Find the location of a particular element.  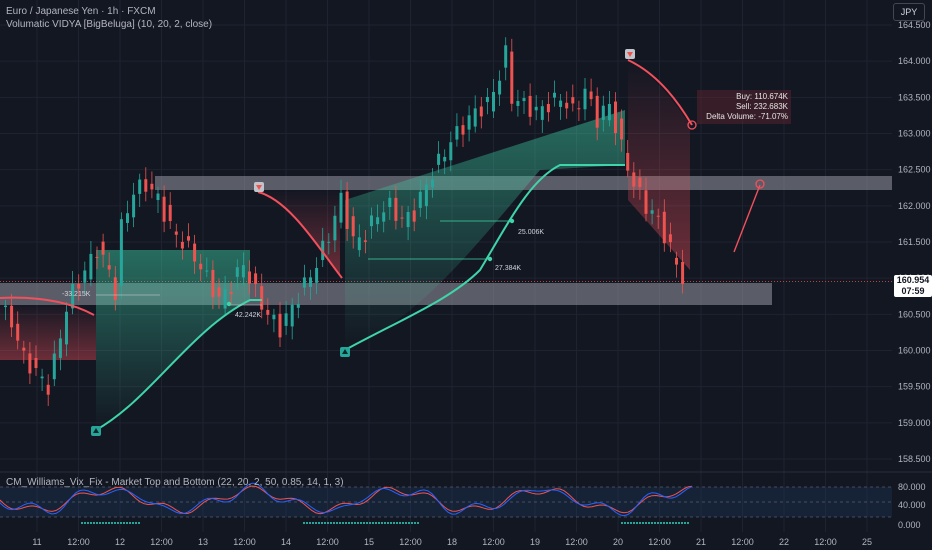

price-tick: 163.000 is located at coordinates (914, 134).